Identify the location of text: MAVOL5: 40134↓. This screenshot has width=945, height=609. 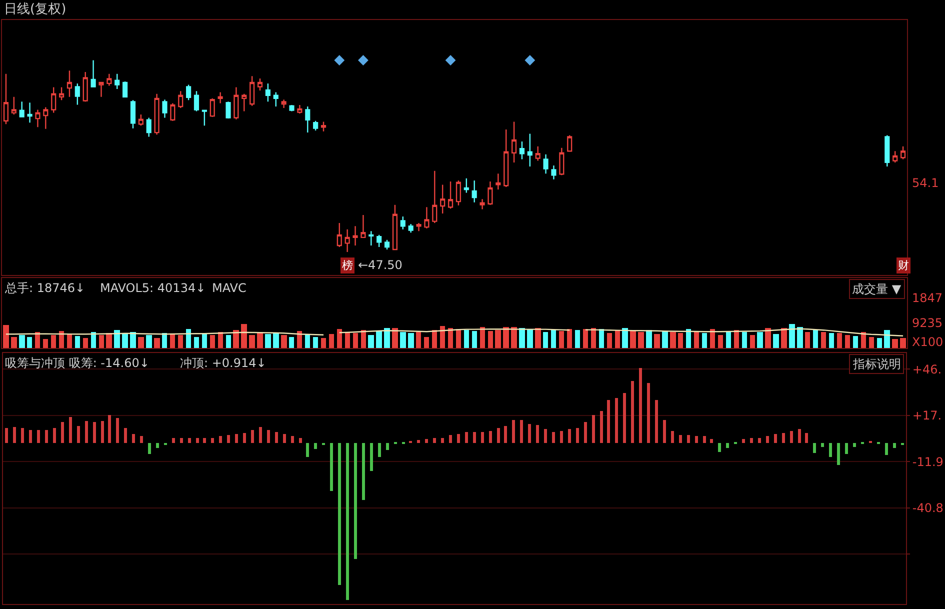
(153, 288).